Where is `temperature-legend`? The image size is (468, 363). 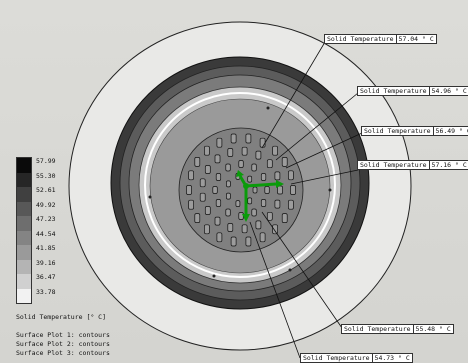
temperature-legend is located at coordinates (24, 230).